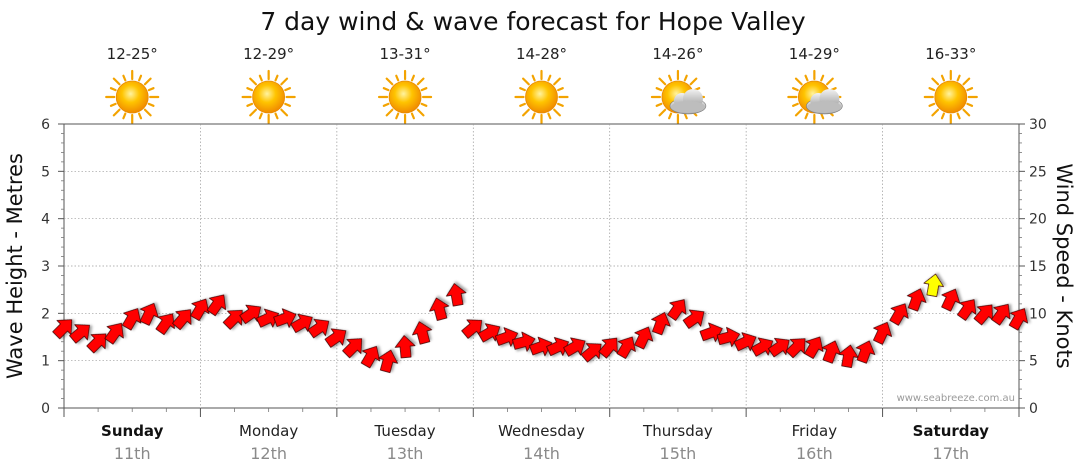 The width and height of the screenshot is (1080, 475). Describe the element at coordinates (45, 362) in the screenshot. I see `left-axis-tick: 1` at that location.